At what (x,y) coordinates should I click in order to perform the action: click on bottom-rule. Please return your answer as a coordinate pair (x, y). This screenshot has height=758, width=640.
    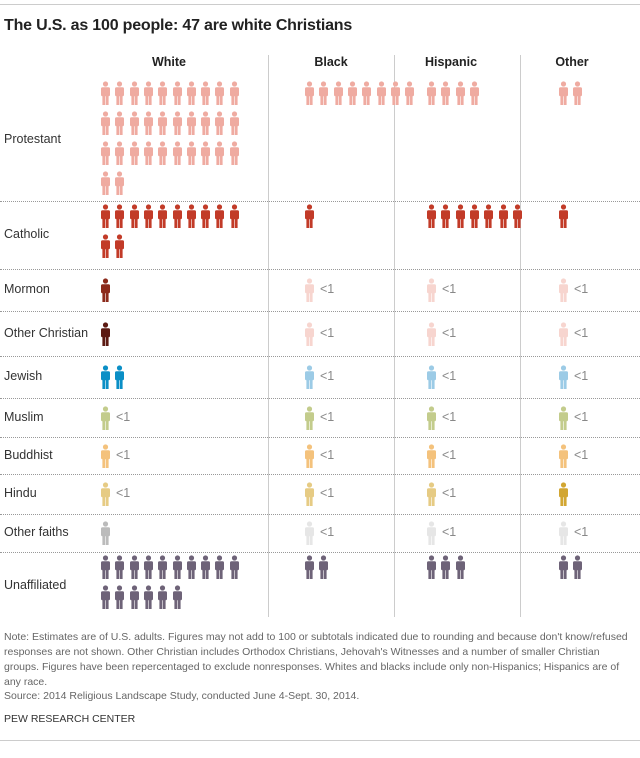
    Looking at the image, I should click on (320, 740).